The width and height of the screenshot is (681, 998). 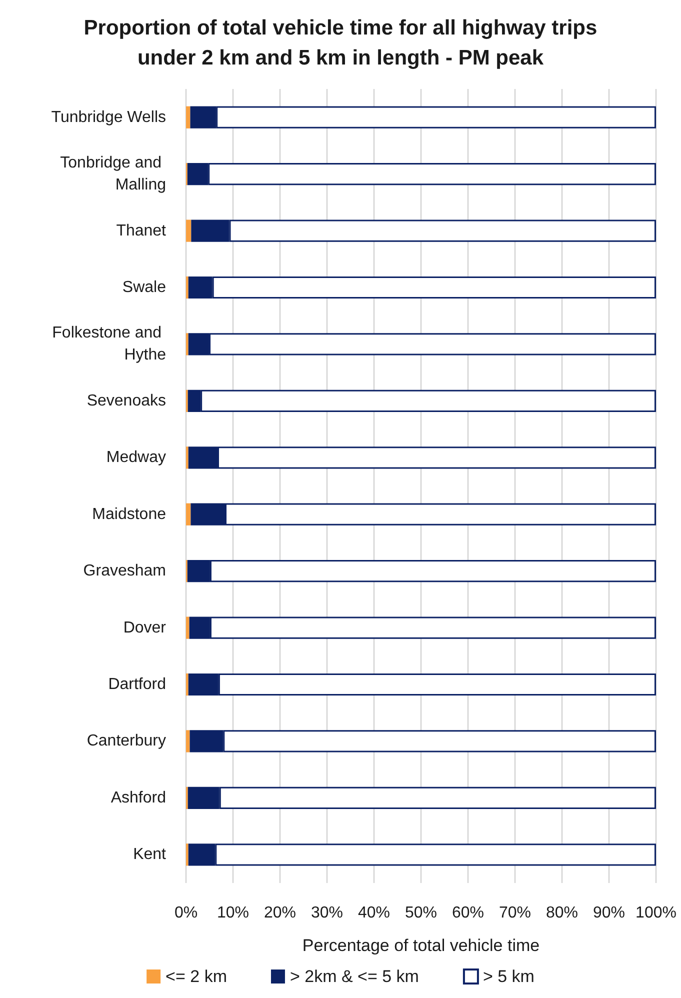 What do you see at coordinates (508, 976) in the screenshot?
I see `legend-label: > 5 km` at bounding box center [508, 976].